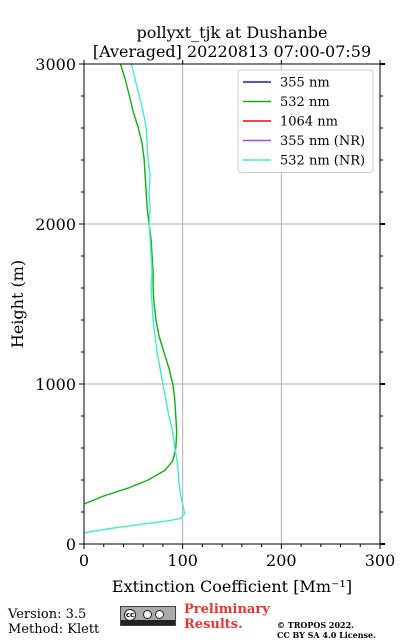 The image size is (400, 640). Describe the element at coordinates (305, 83) in the screenshot. I see `legend-label: 355 nm` at that location.